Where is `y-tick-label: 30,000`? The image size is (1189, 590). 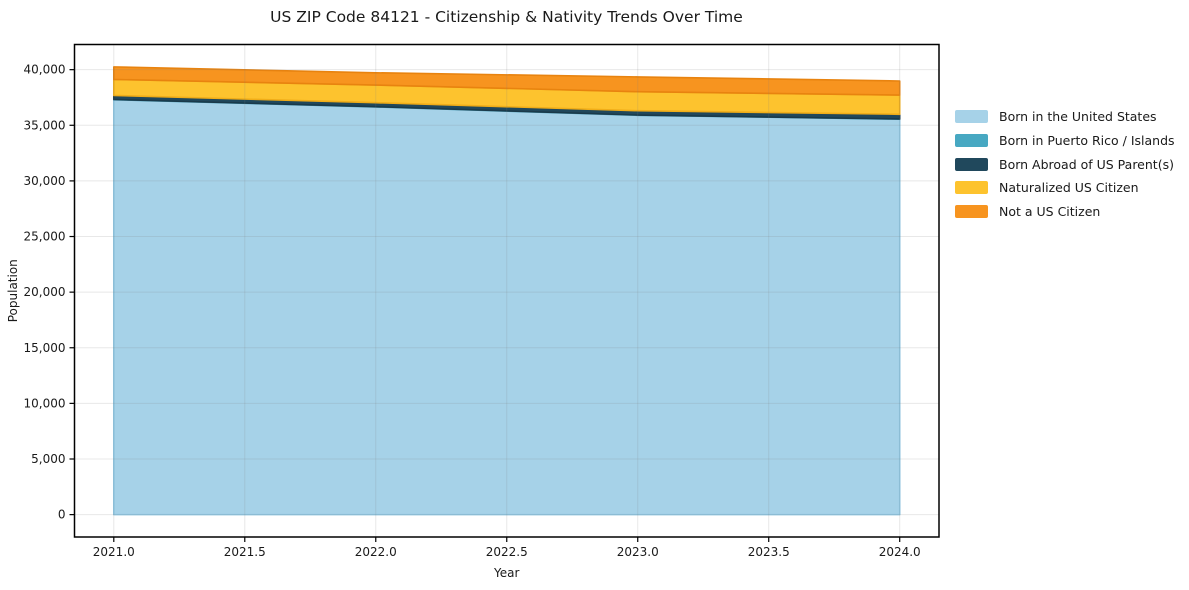 y-tick-label: 30,000 is located at coordinates (45, 181).